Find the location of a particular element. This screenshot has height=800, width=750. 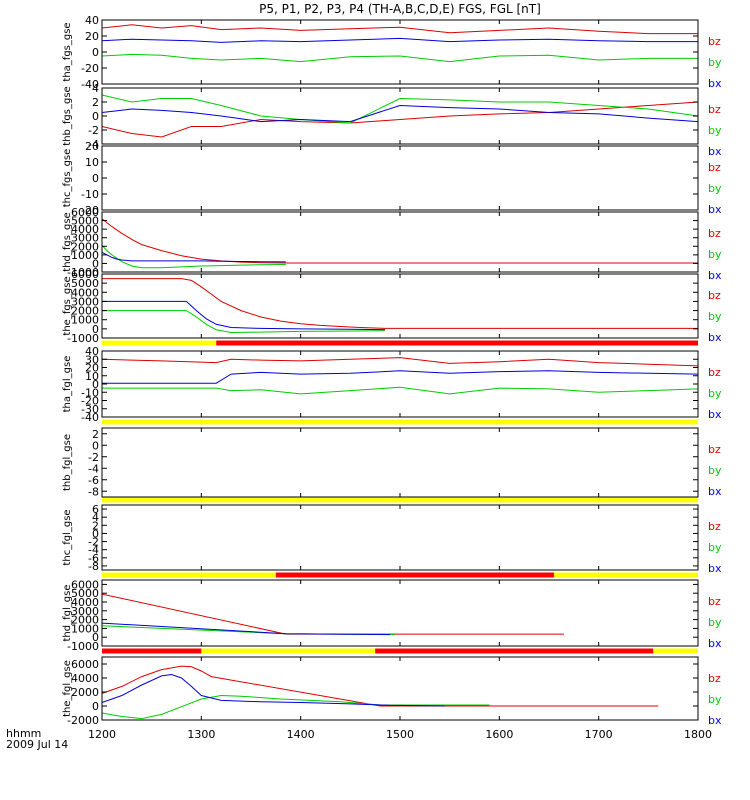

series-bz-the_fgl_gse is located at coordinates (380, 686).